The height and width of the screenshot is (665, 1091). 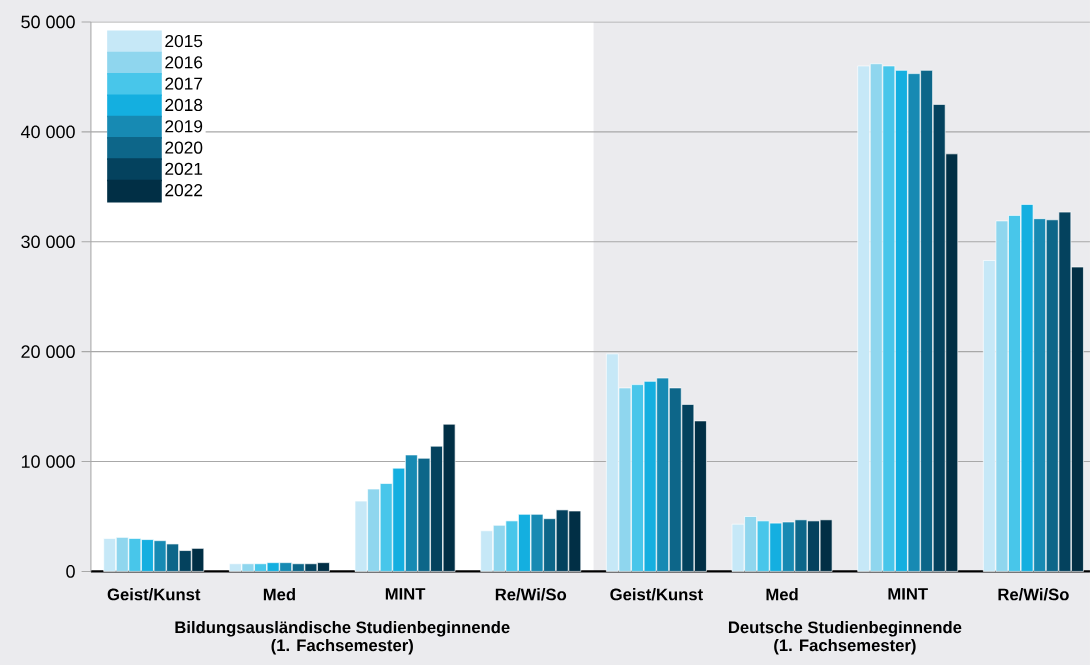 What do you see at coordinates (48, 351) in the screenshot?
I see `y-tick-label: 20 000` at bounding box center [48, 351].